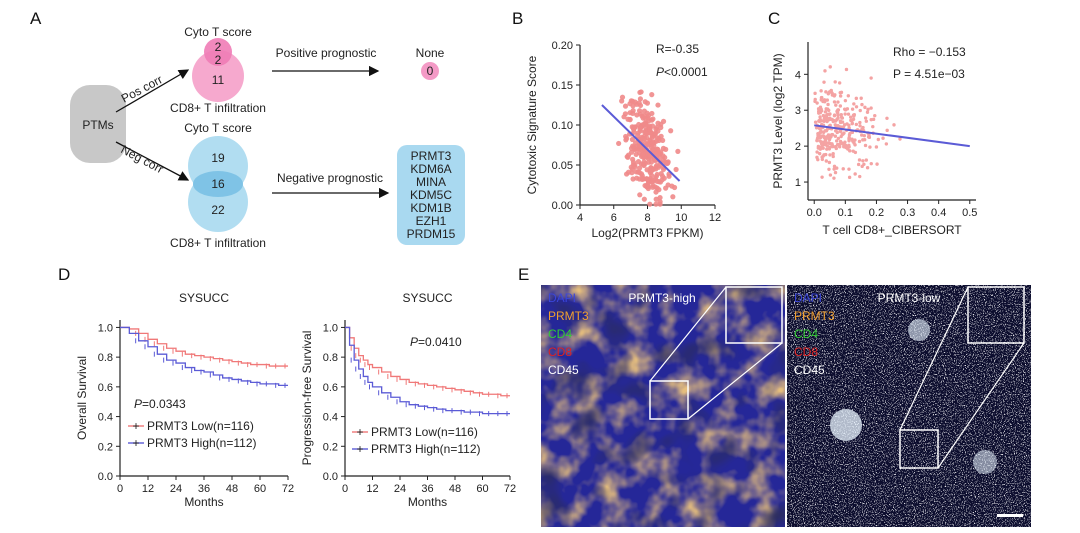 The width and height of the screenshot is (1080, 533). Describe the element at coordinates (105, 358) in the screenshot. I see `y-tick-label: 0.8` at that location.